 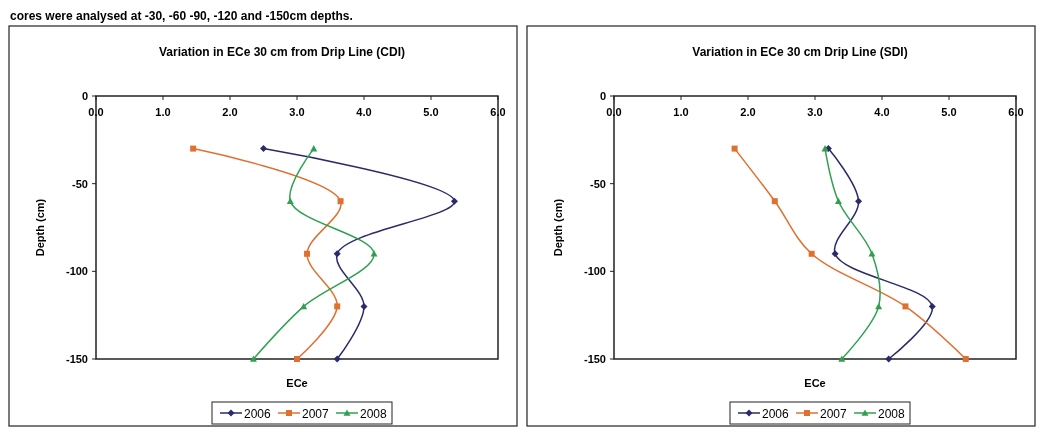 I want to click on chart-title: Variation in ECe 30 cm from Drip Line (CDI), so click(x=282, y=52).